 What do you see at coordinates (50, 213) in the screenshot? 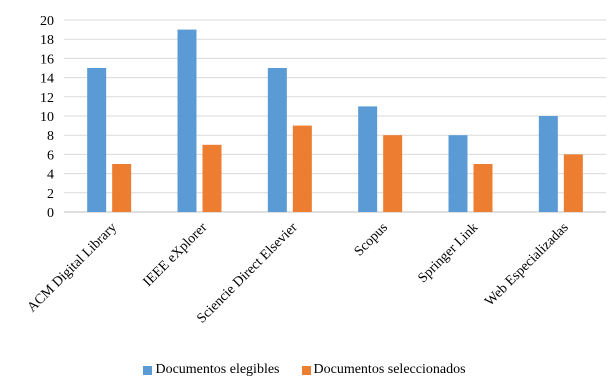
I see `y-tick-label: 0` at bounding box center [50, 213].